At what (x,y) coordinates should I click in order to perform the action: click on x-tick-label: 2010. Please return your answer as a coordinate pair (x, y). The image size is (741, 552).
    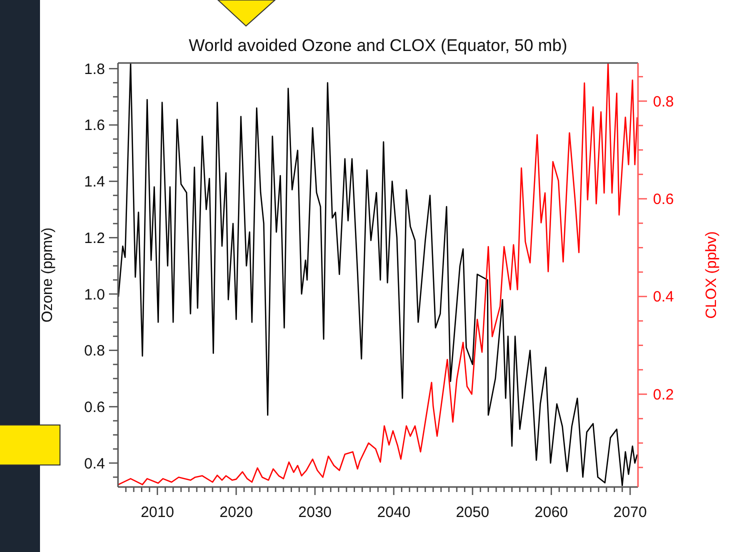
    Looking at the image, I should click on (157, 512).